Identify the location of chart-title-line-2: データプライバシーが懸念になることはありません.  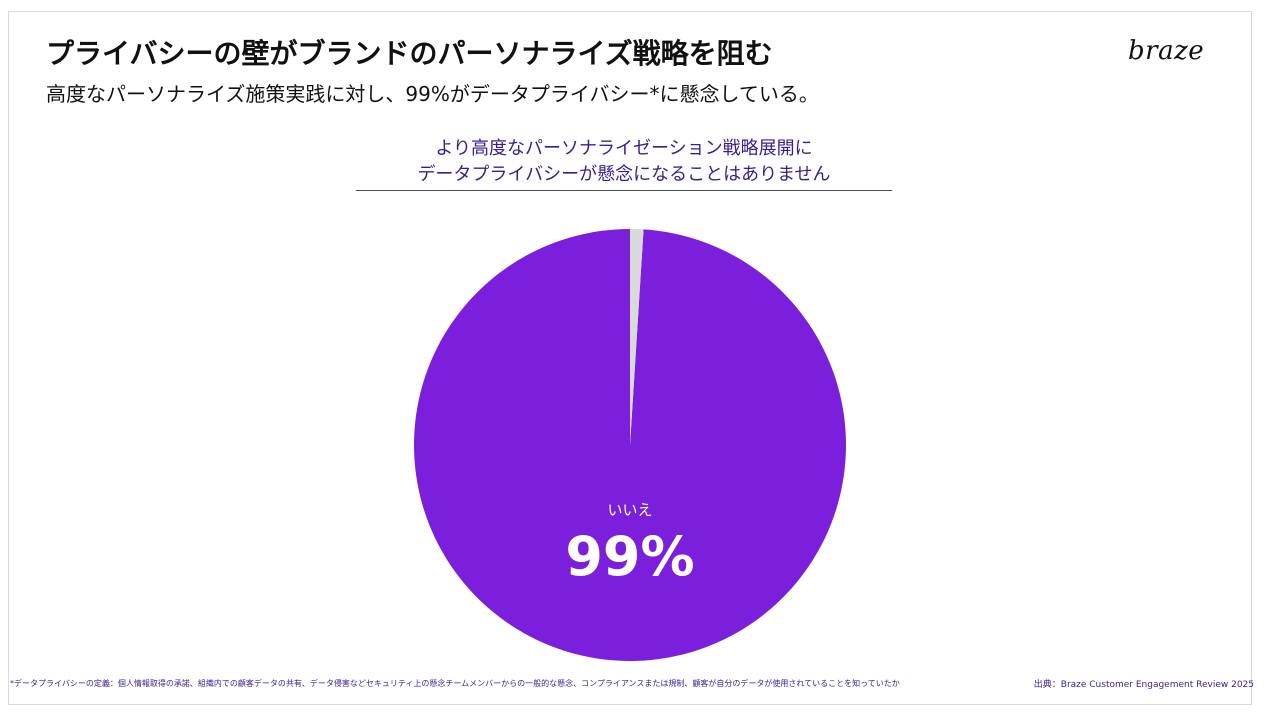
(624, 174).